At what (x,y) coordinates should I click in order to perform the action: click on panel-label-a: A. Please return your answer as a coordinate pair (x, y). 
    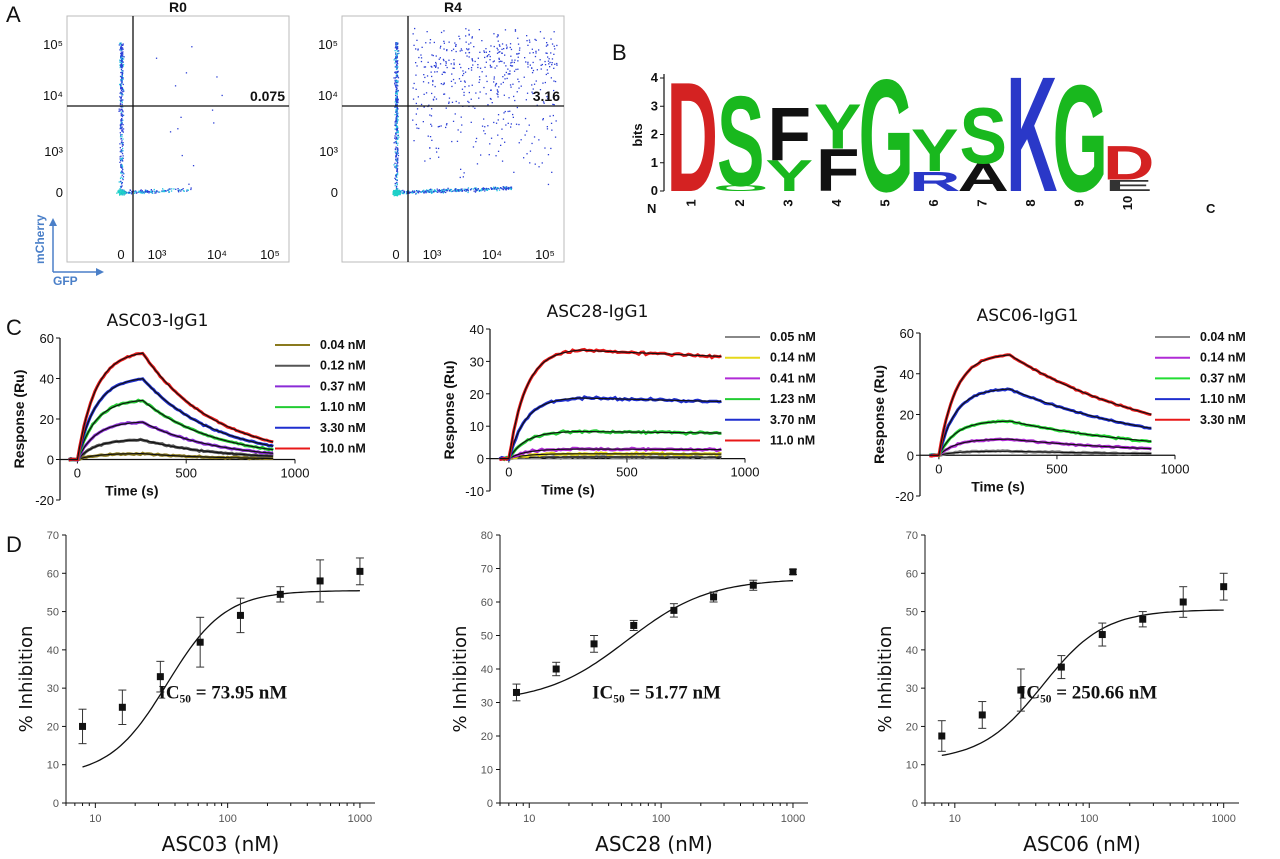
    Looking at the image, I should click on (13, 14).